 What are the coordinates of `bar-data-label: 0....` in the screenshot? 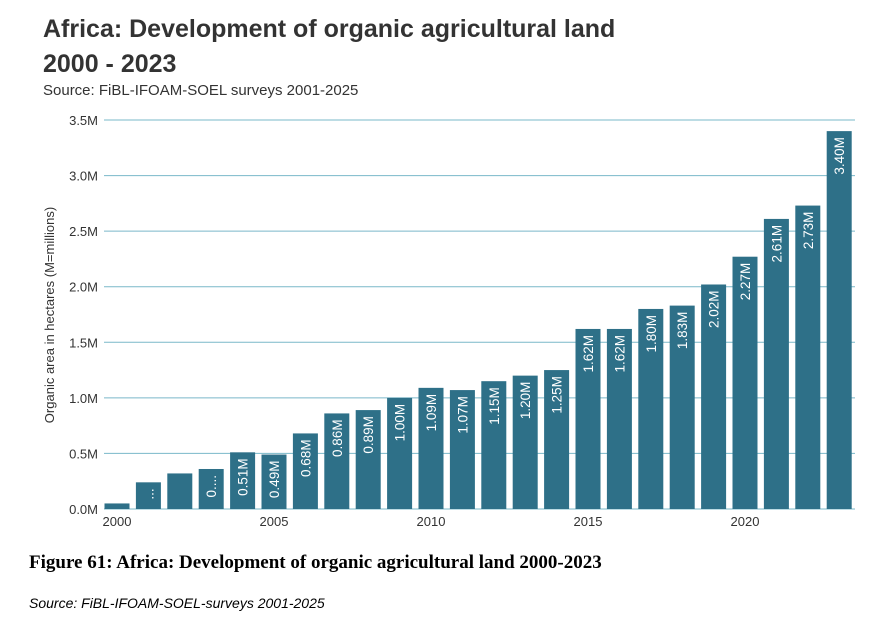 It's located at (211, 486).